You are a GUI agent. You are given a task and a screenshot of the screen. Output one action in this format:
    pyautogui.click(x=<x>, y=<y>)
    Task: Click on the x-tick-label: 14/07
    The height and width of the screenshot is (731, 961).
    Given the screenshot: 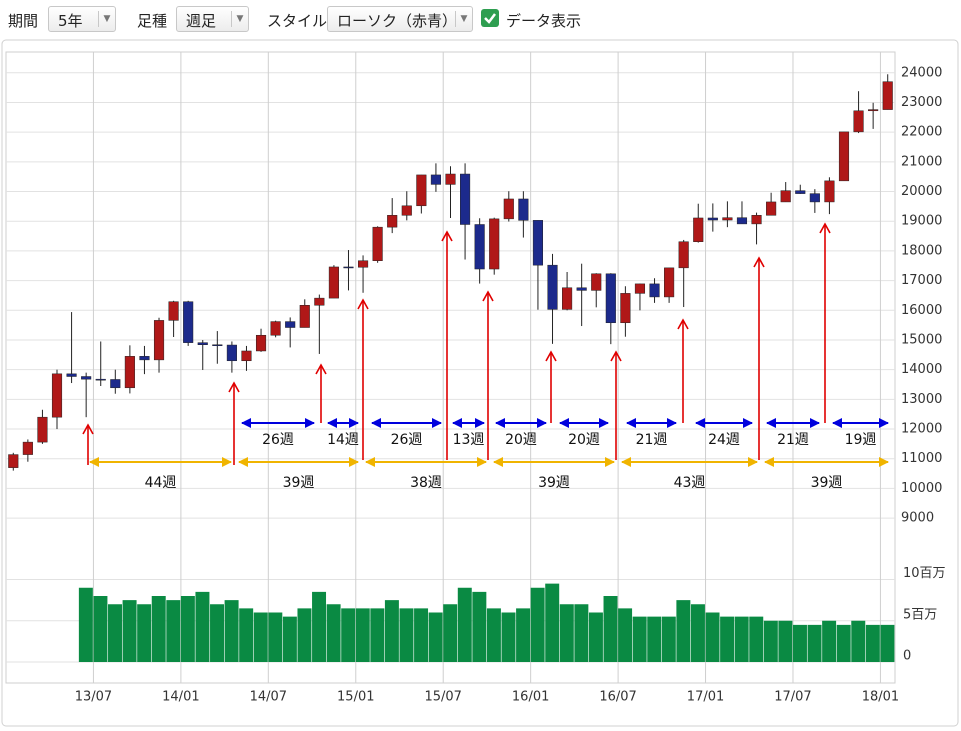 What is the action you would take?
    pyautogui.click(x=268, y=697)
    